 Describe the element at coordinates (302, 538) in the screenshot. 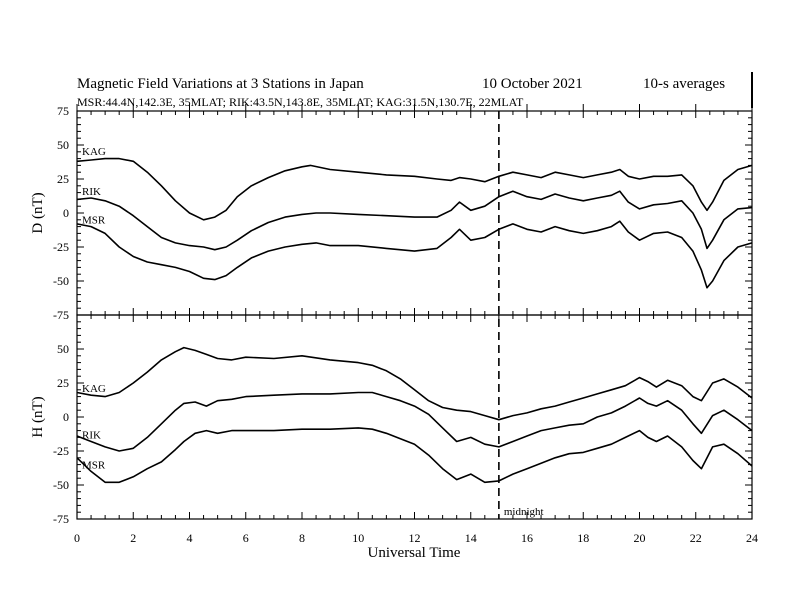

I see `x-tick-label: 8` at that location.